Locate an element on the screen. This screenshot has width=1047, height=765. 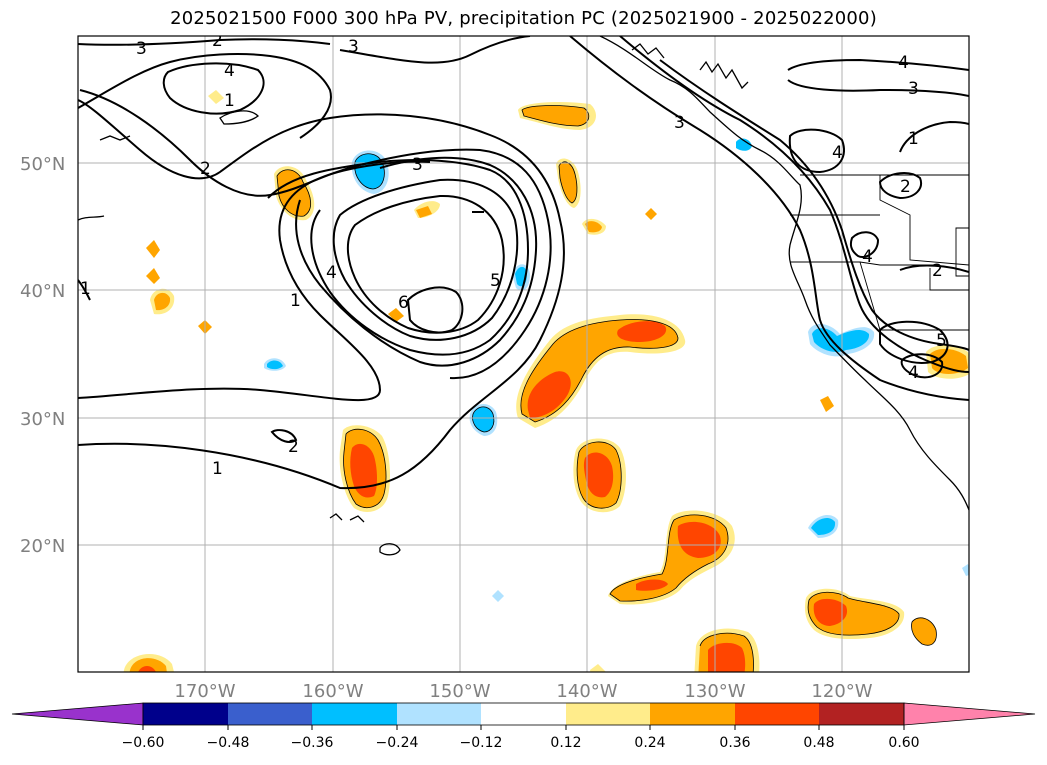
colorbar-tick-label: −0.12 is located at coordinates (481, 743).